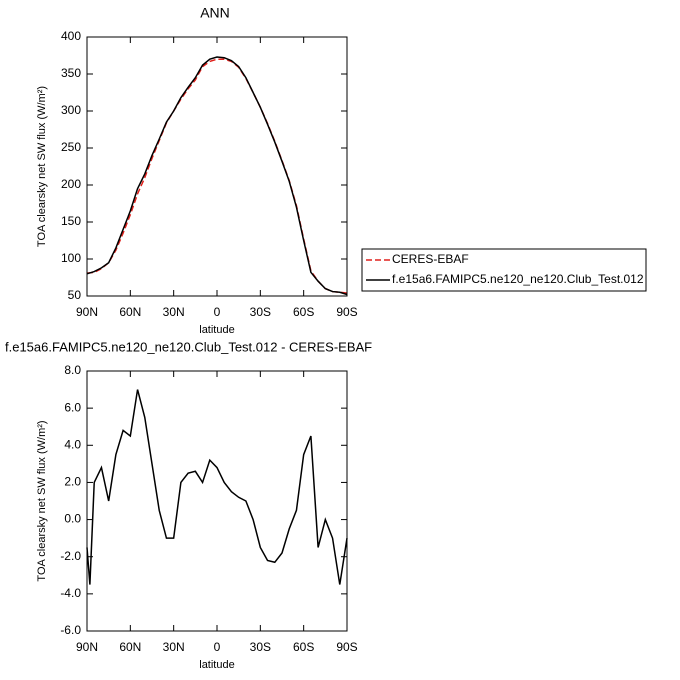 The width and height of the screenshot is (680, 680). Describe the element at coordinates (504, 270) in the screenshot. I see `legend-box` at that location.